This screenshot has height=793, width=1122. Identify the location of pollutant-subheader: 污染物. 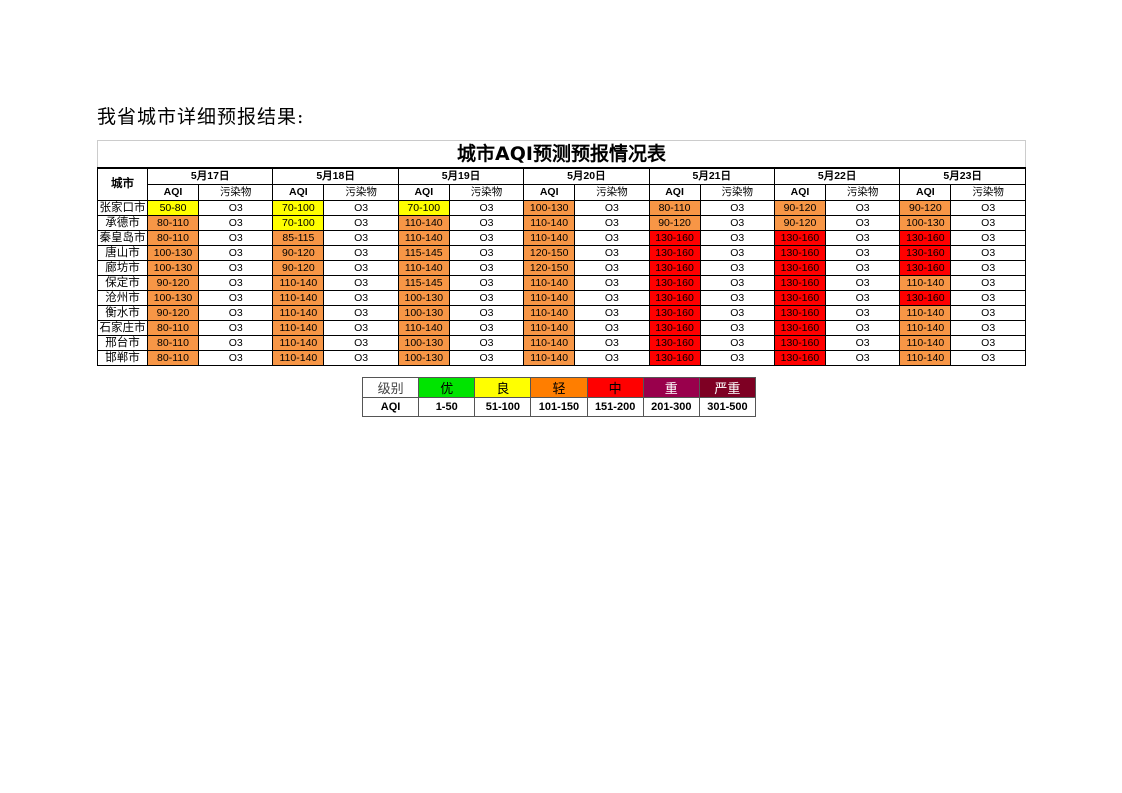
(862, 192).